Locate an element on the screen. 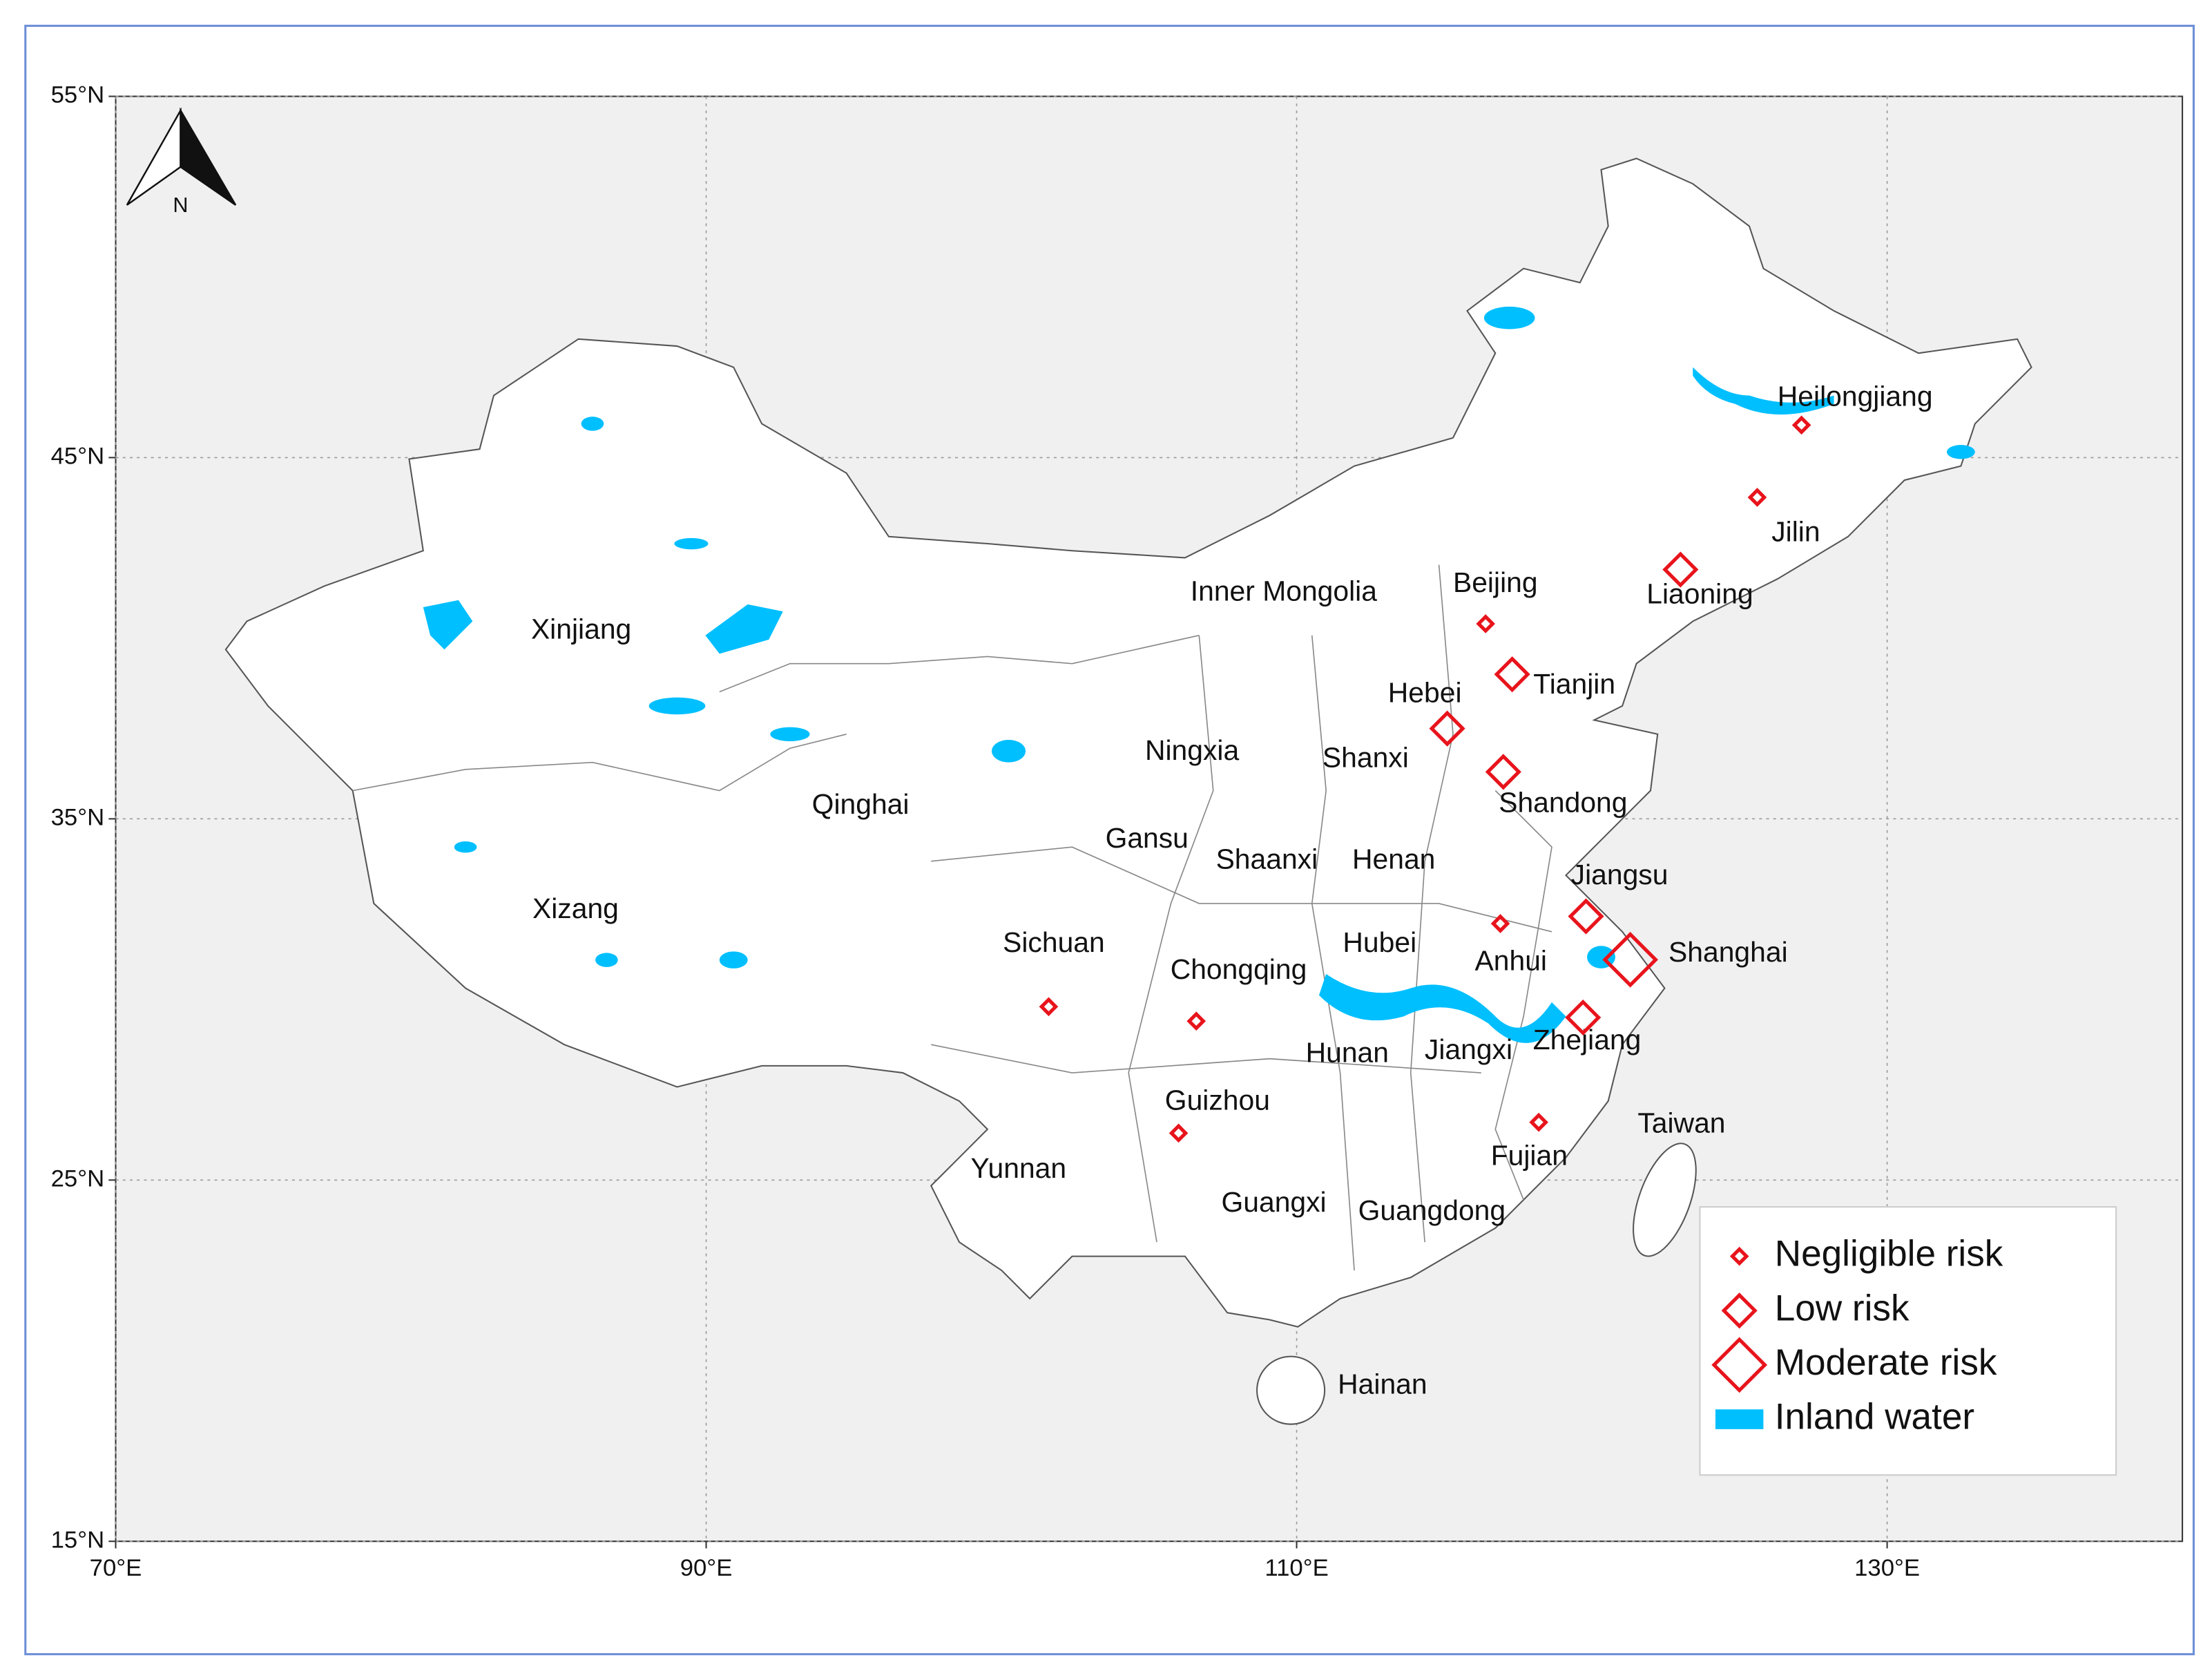 Image resolution: width=2212 pixels, height=1680 pixels. region-label: Guangdong is located at coordinates (1432, 1210).